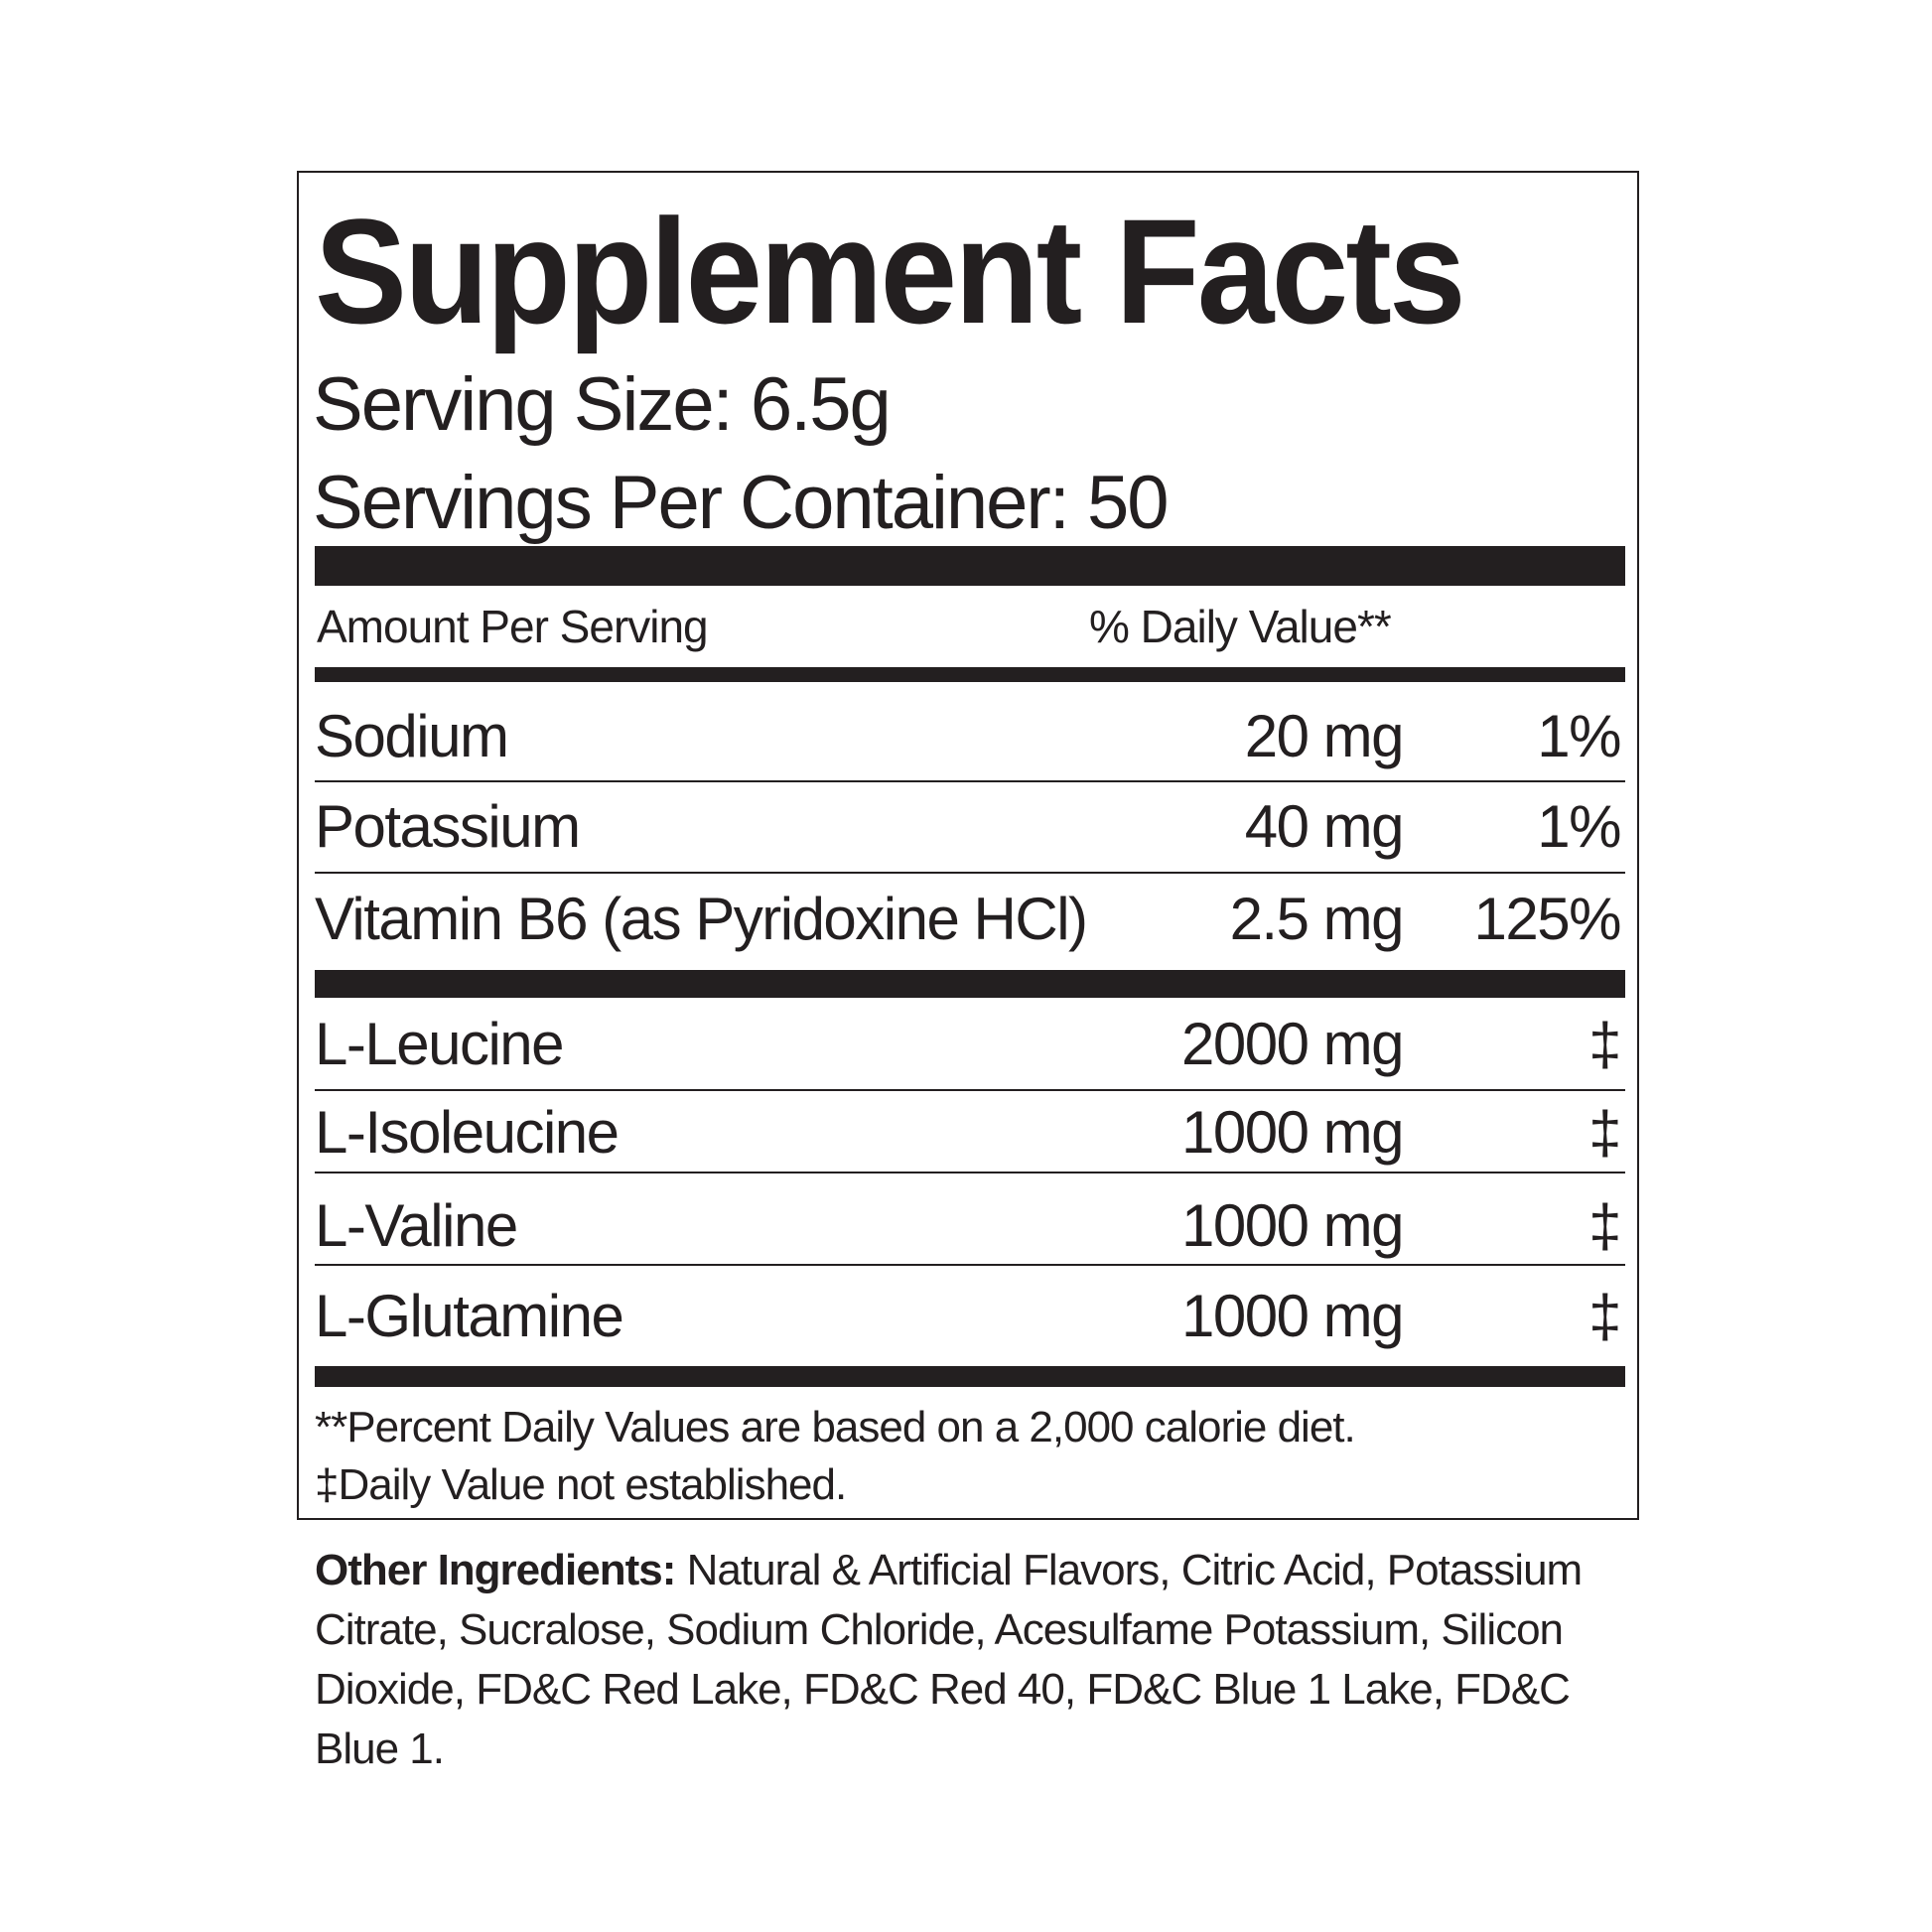 The image size is (1932, 1932). I want to click on amount-per-serving-header: Amount Per Serving, so click(513, 626).